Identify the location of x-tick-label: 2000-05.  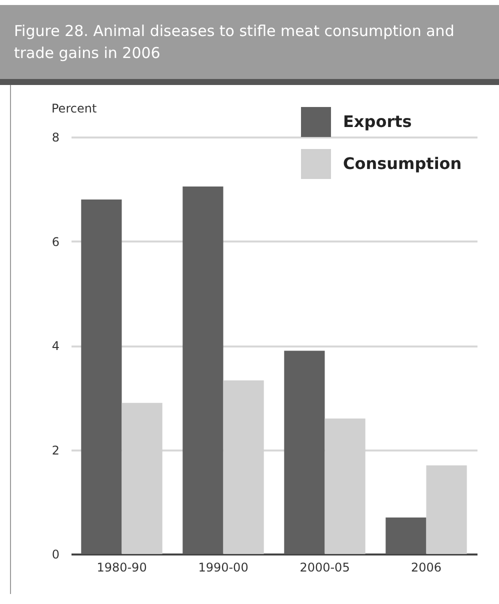
(325, 567).